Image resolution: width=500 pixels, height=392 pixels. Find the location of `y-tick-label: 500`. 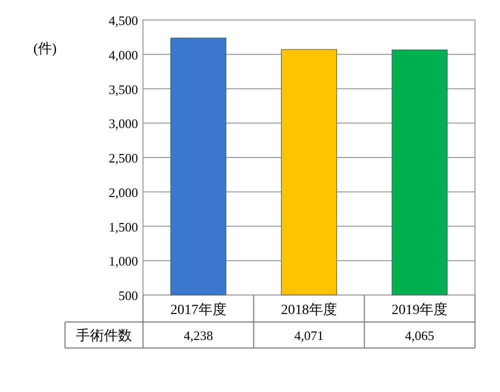

y-tick-label: 500 is located at coordinates (128, 295).